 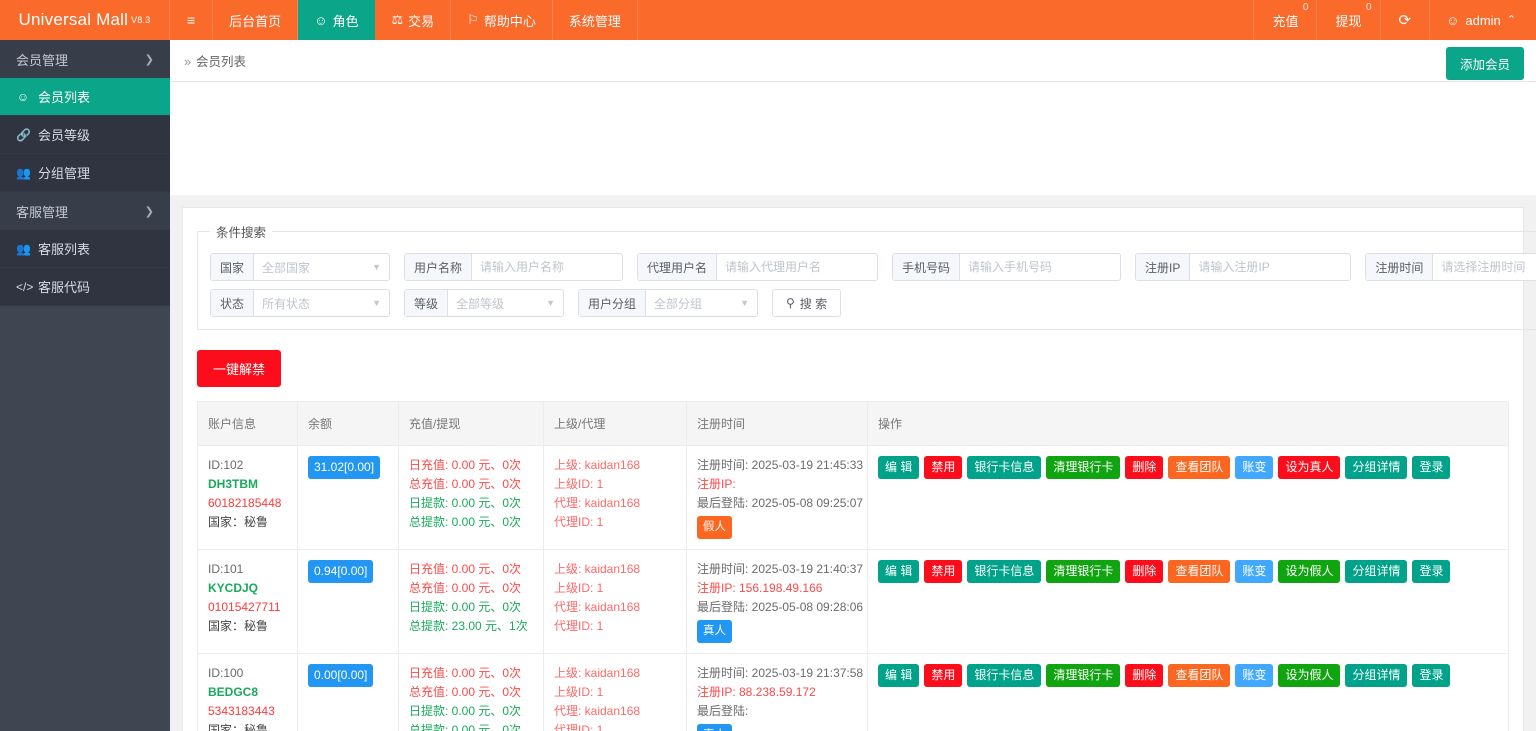 What do you see at coordinates (597, 711) in the screenshot?
I see `superior-line: 代理: kaidan168` at bounding box center [597, 711].